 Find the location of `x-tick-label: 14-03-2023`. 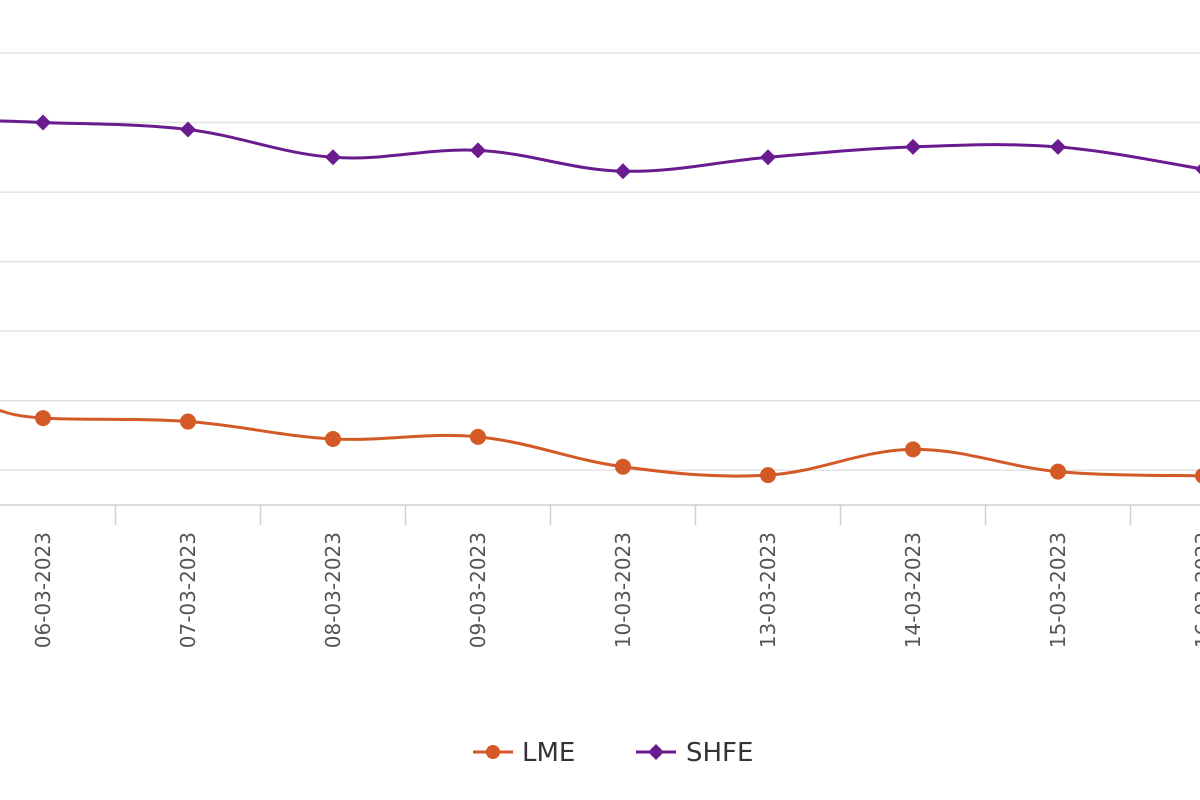

x-tick-label: 14-03-2023 is located at coordinates (913, 590).